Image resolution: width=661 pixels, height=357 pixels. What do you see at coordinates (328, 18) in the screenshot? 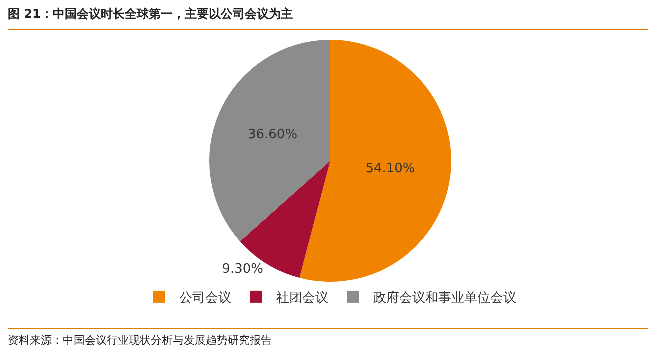
I see `chart-title: 图 21：中国会议时长全球第一，主要以公司会议为主` at bounding box center [328, 18].